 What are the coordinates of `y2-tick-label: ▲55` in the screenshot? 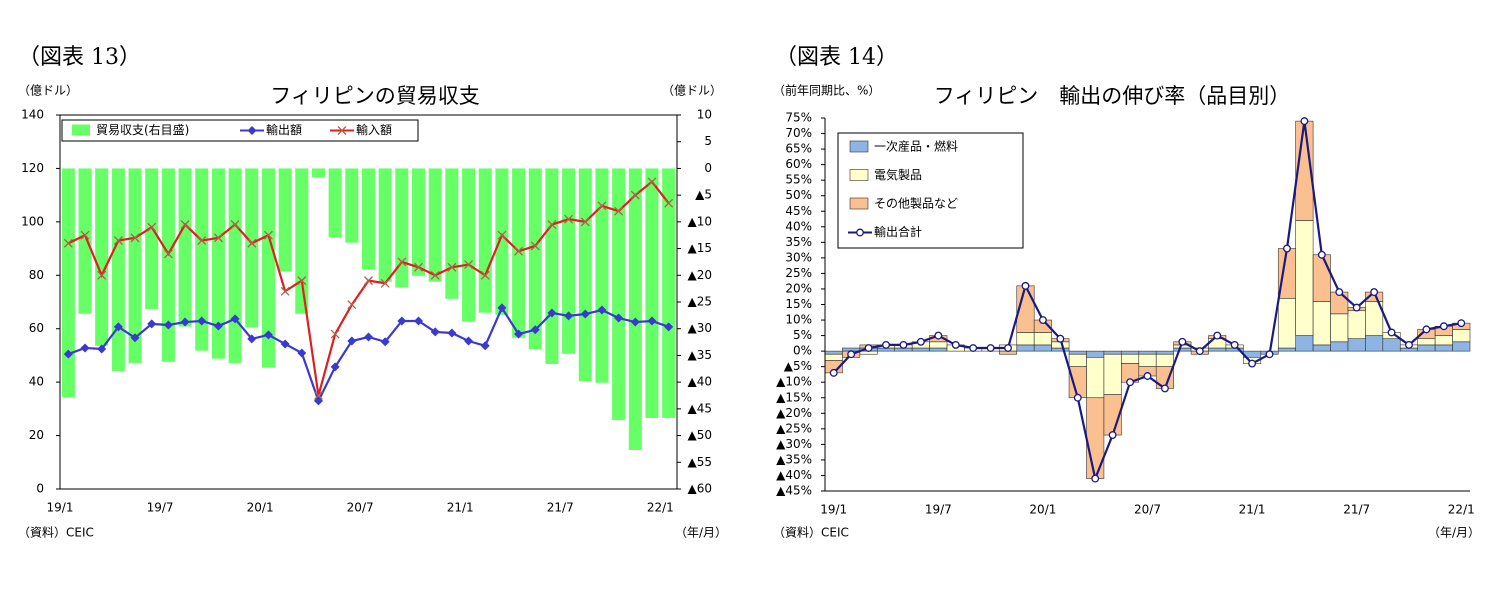 It's located at (700, 462).